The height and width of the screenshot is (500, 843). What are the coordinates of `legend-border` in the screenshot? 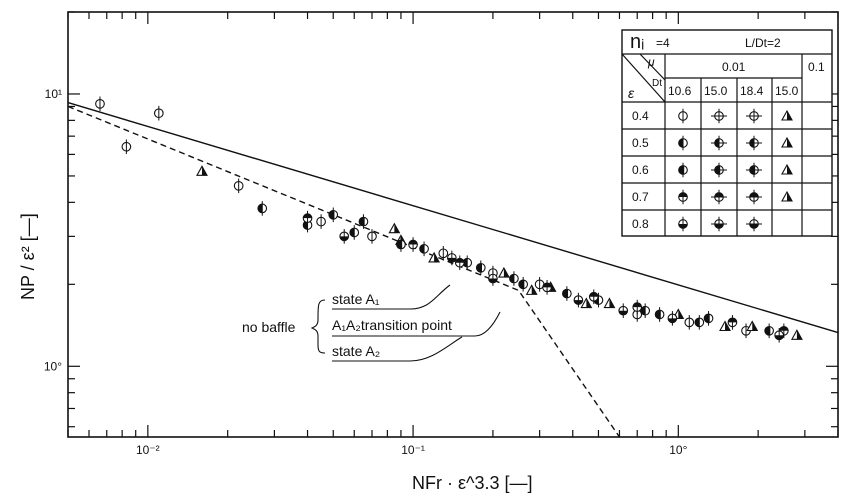 It's located at (727, 133).